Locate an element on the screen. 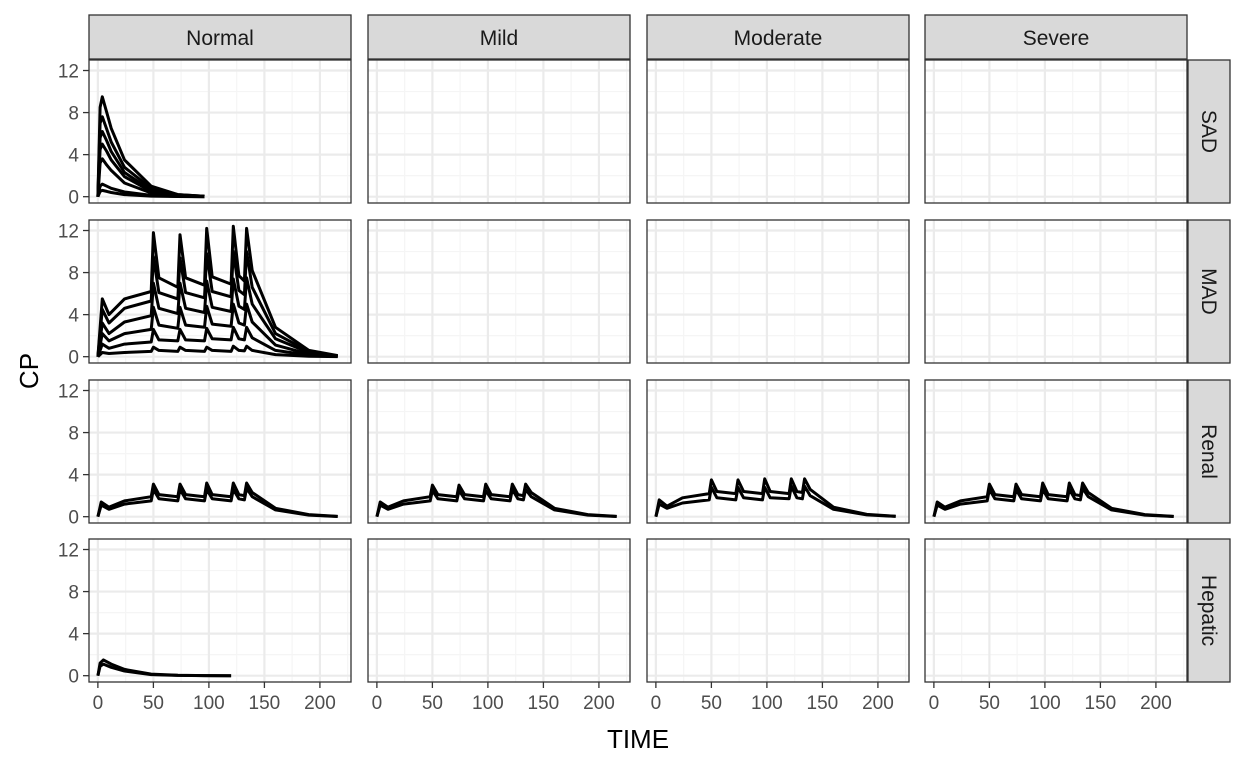 The height and width of the screenshot is (773, 1248). panel-renal-moderate is located at coordinates (778, 451).